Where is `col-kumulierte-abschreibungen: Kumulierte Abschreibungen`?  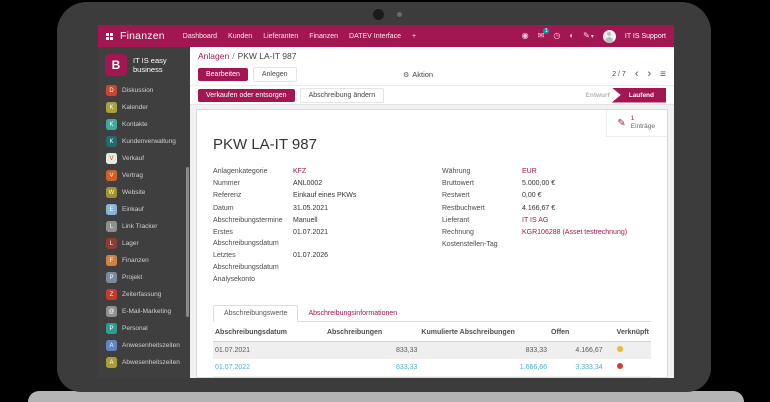 col-kumulierte-abschreibungen: Kumulierte Abschreibungen is located at coordinates (484, 332).